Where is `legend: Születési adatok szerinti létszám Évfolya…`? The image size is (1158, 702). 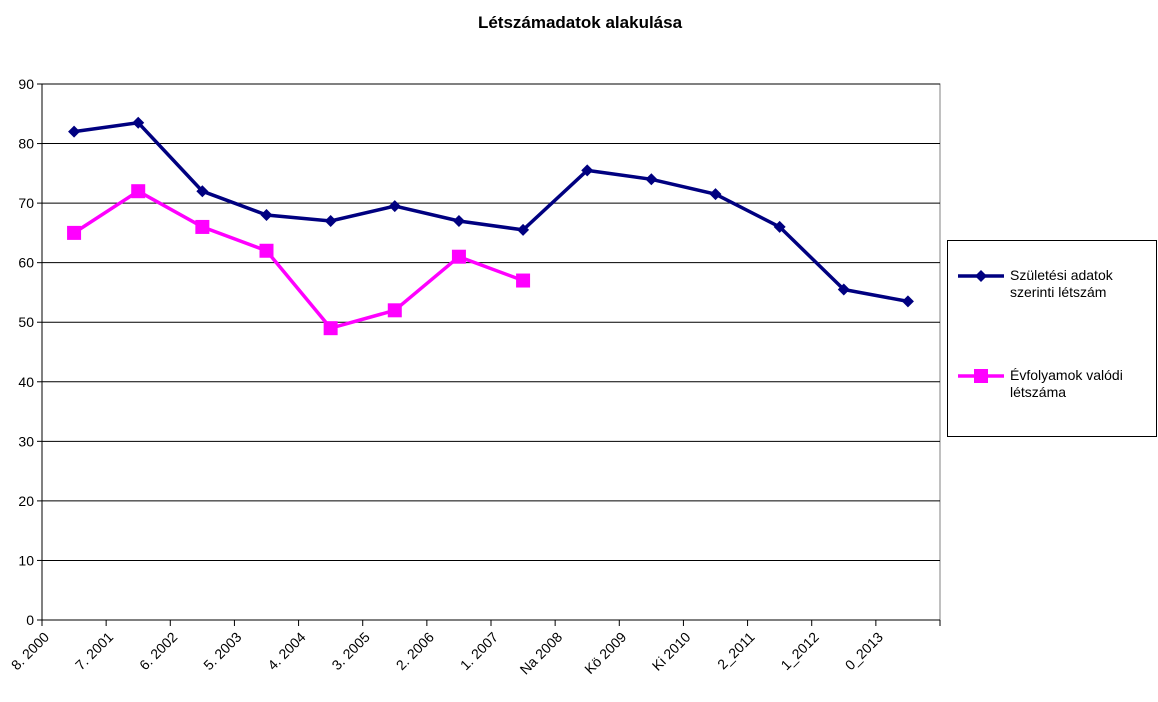
legend: Születési adatok szerinti létszám Évfolya… is located at coordinates (1052, 338).